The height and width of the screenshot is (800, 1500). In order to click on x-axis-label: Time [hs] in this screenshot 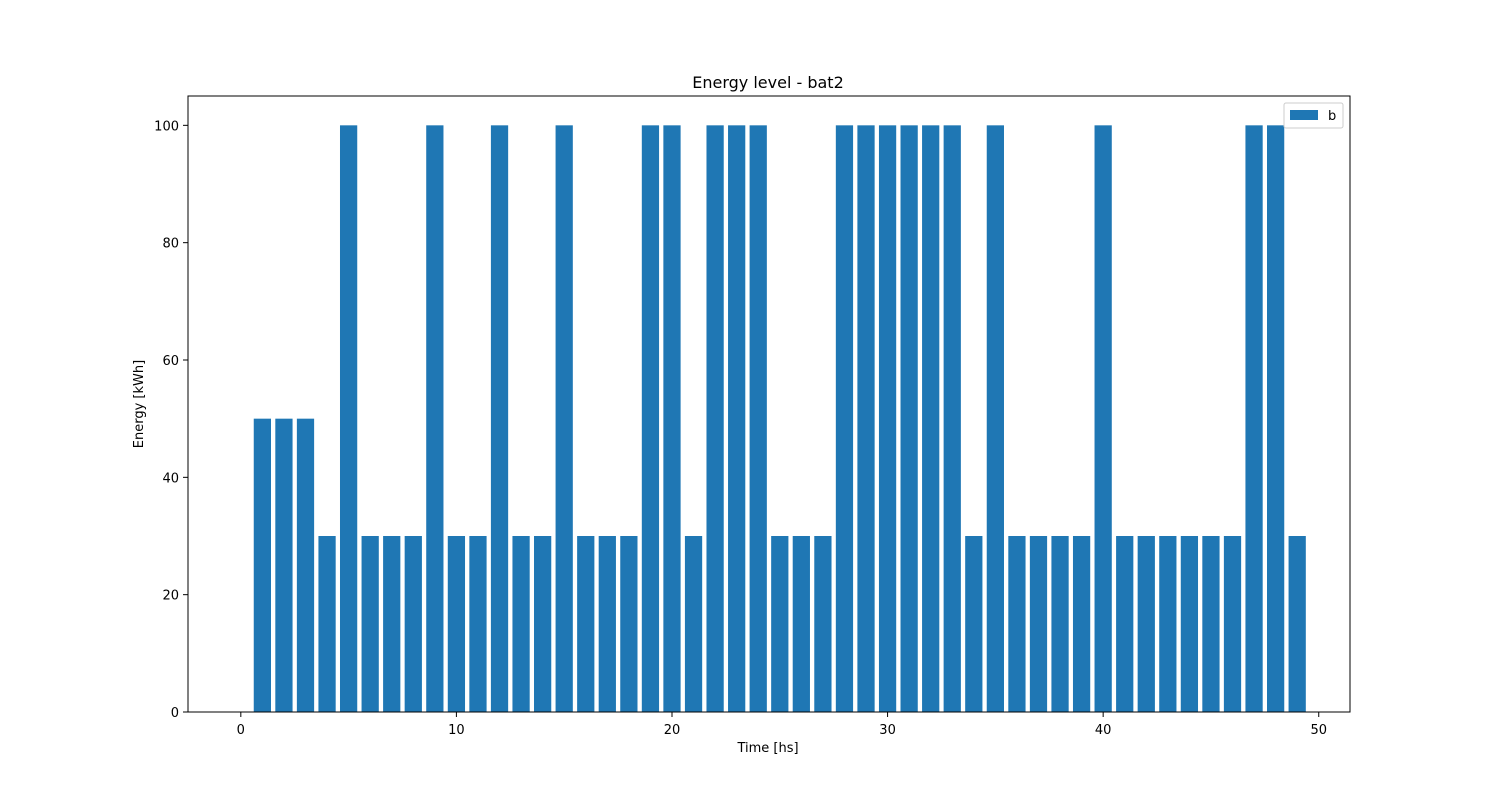, I will do `click(767, 748)`.